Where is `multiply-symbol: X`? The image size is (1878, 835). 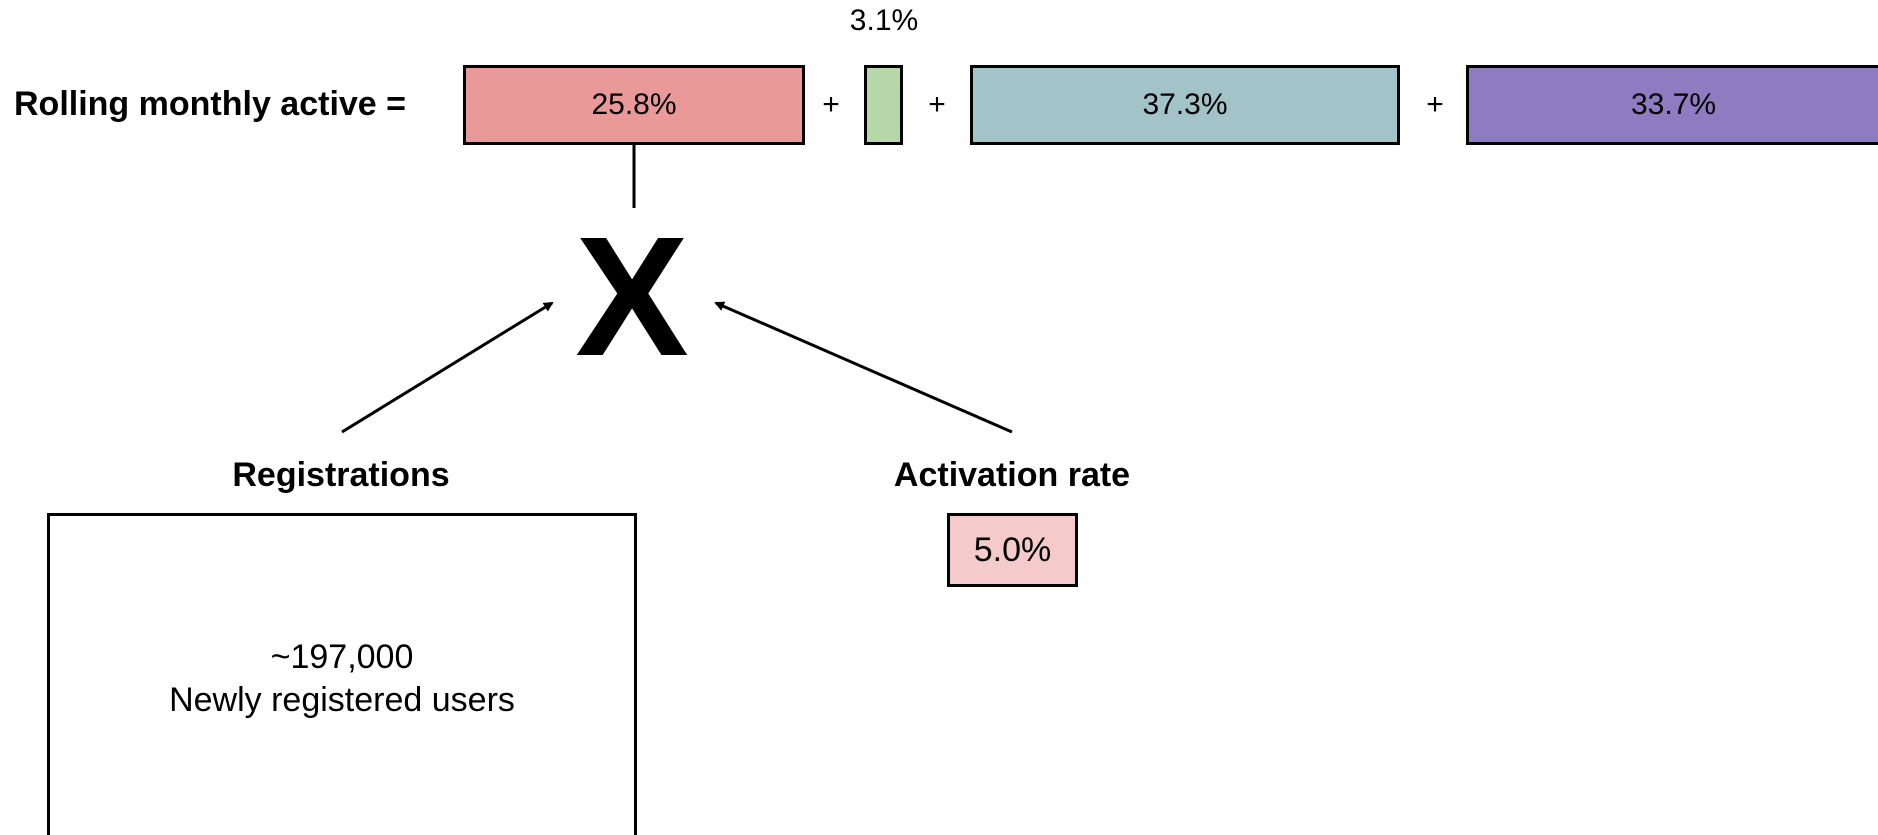 multiply-symbol: X is located at coordinates (632, 297).